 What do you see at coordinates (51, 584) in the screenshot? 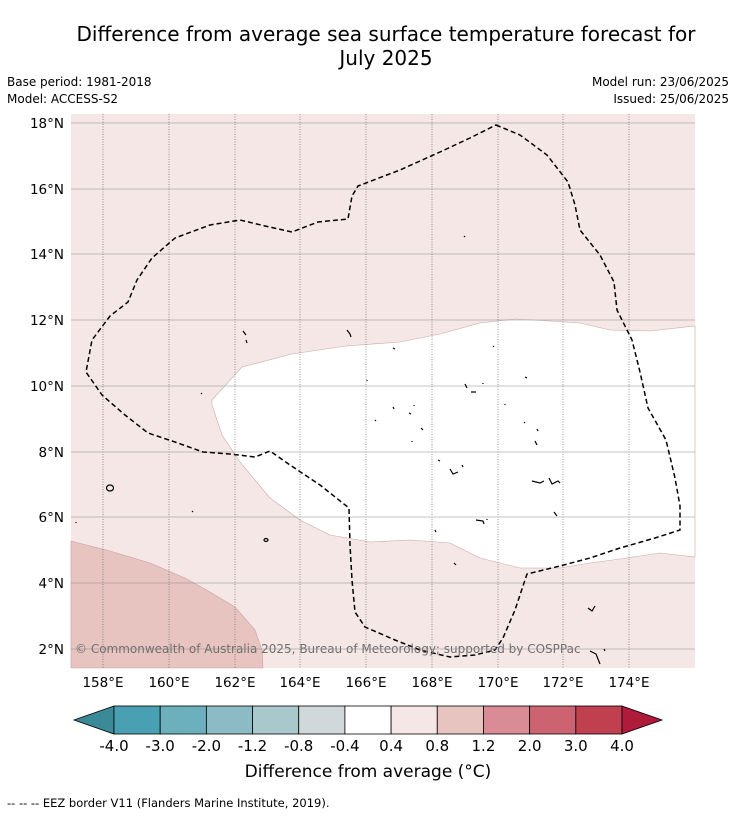
I see `lat-tick-label: 4°N` at bounding box center [51, 584].